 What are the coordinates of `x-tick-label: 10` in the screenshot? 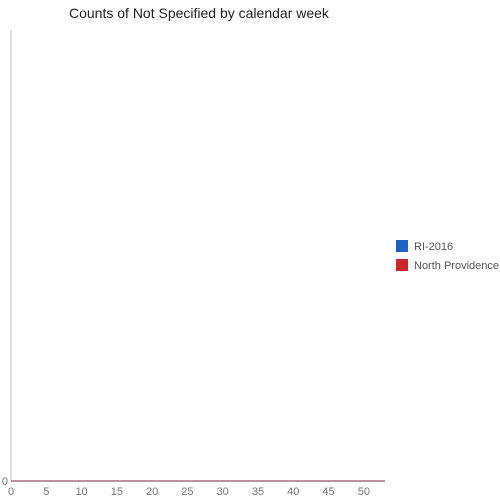 It's located at (81, 492).